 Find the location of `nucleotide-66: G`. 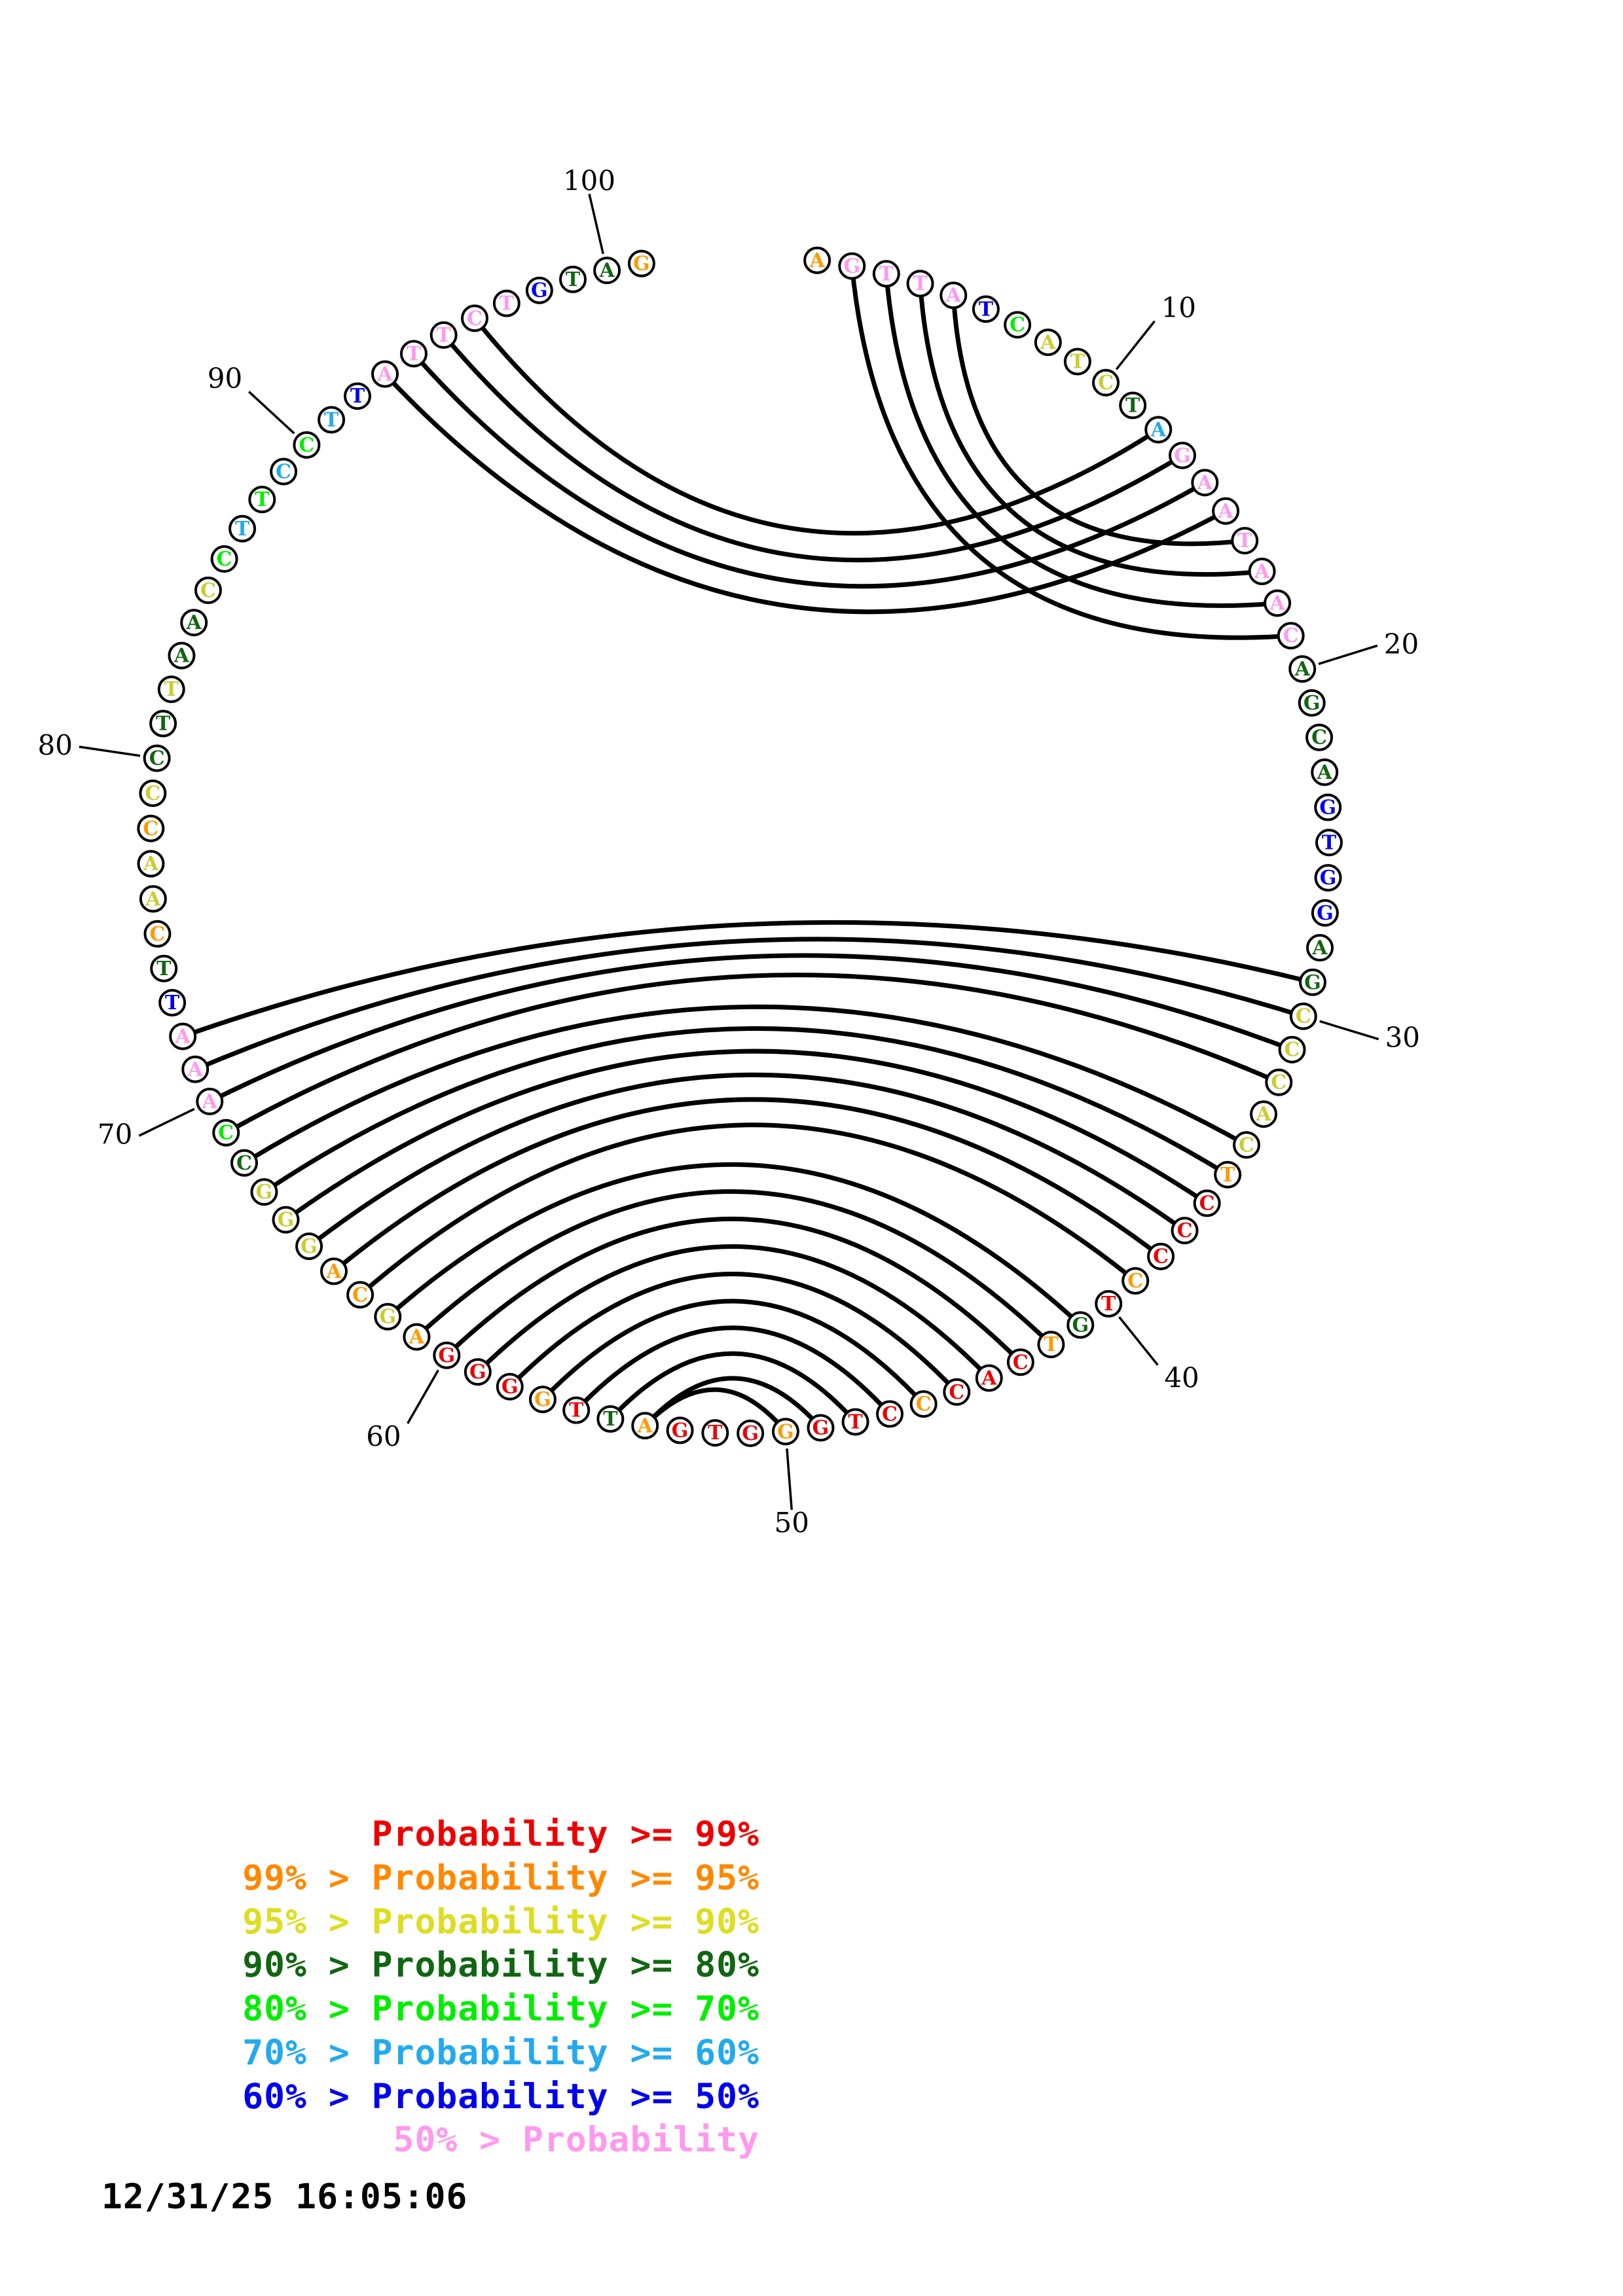

nucleotide-66: G is located at coordinates (286, 1220).